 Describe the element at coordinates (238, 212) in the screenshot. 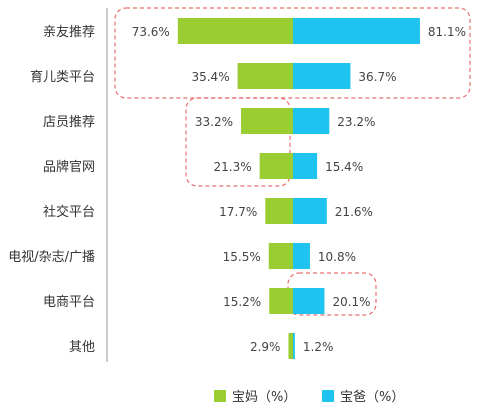

I see `data-label-mom: 17.7%` at that location.